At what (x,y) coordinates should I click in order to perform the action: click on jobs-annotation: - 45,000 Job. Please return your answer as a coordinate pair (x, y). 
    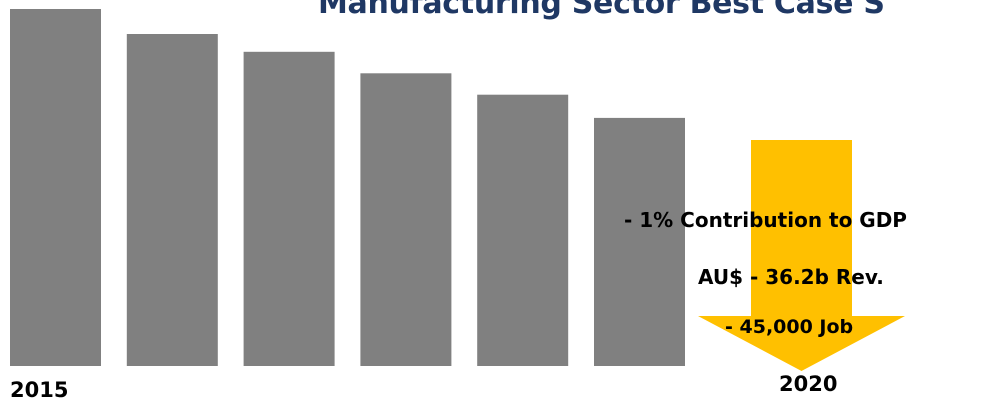
    Looking at the image, I should click on (789, 327).